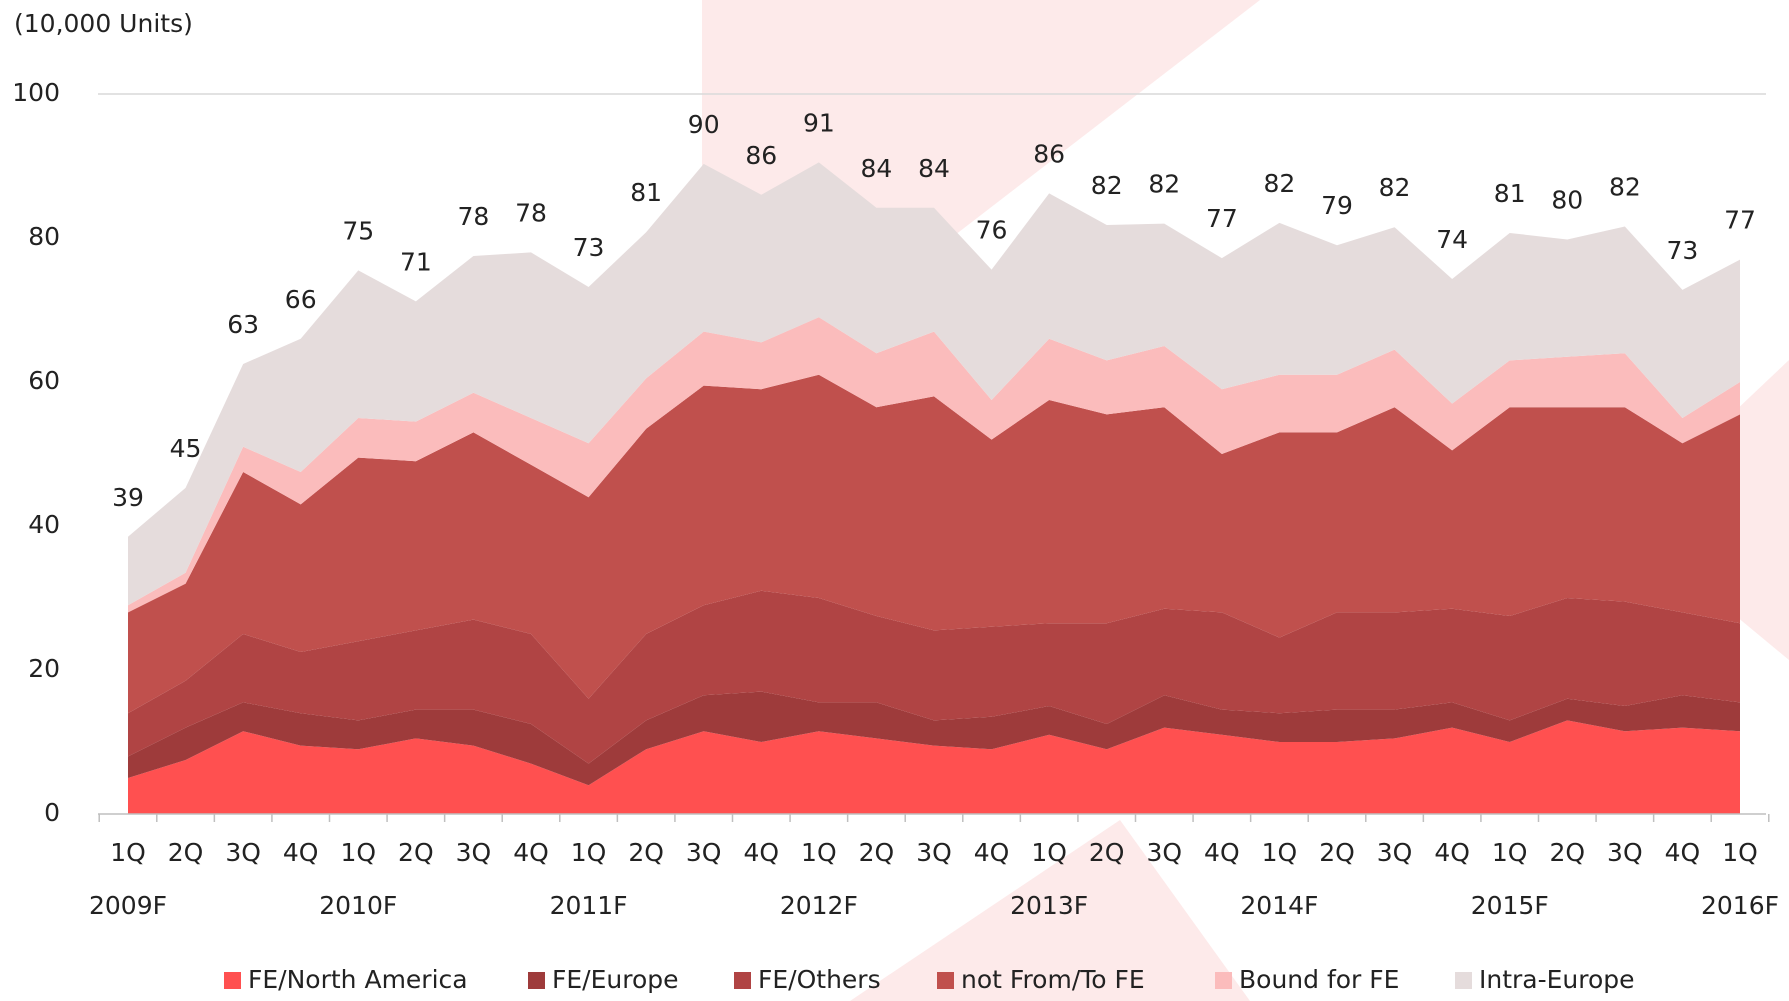 The image size is (1789, 1001). I want to click on legend-label: FE/Europe, so click(615, 979).